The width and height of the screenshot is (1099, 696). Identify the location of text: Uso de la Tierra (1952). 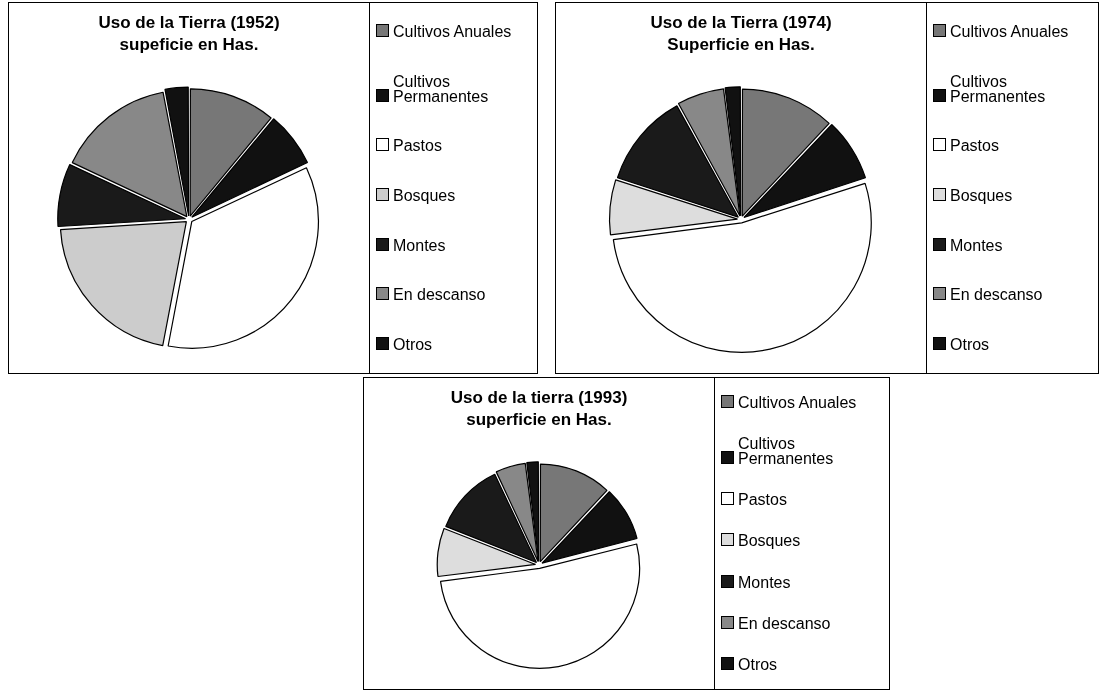
(189, 22).